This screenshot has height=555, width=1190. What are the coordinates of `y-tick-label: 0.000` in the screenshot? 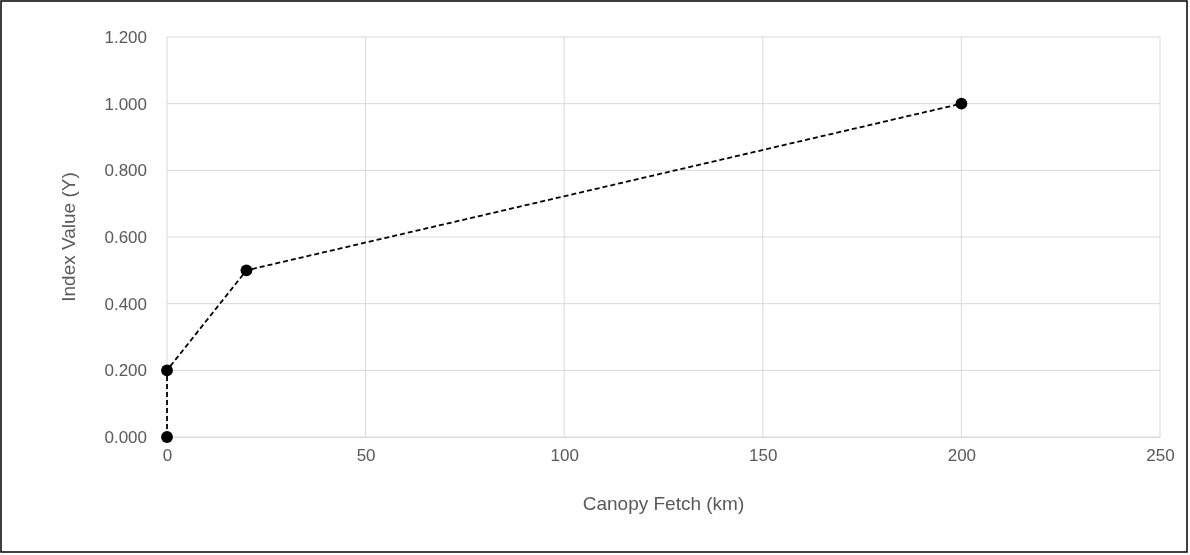 It's located at (125, 437).